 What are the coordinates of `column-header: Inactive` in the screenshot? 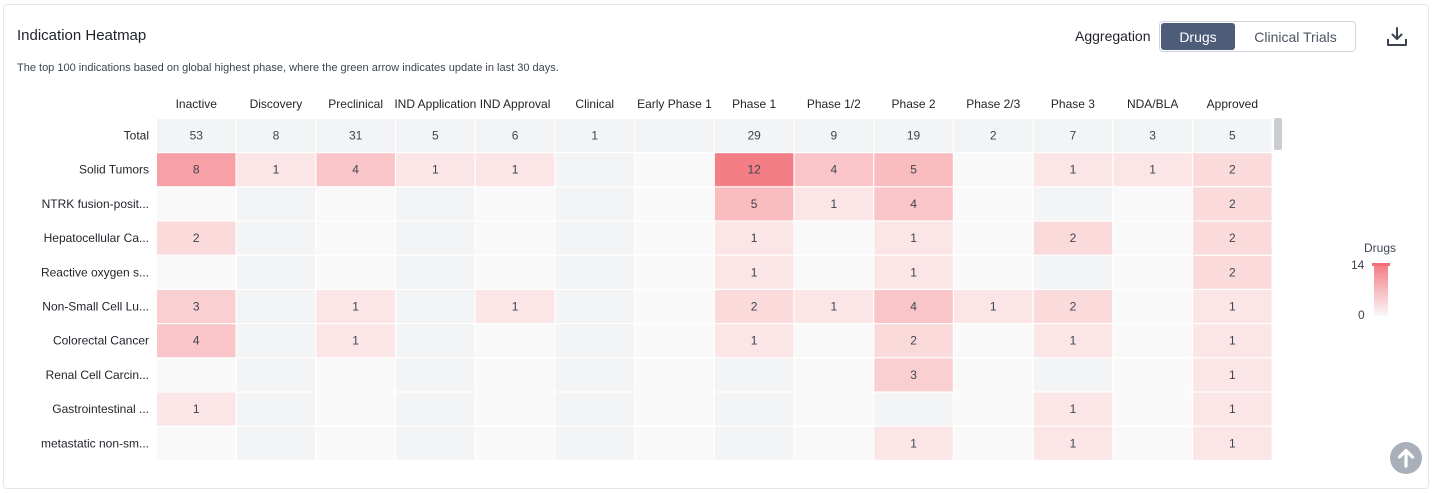 It's located at (197, 104).